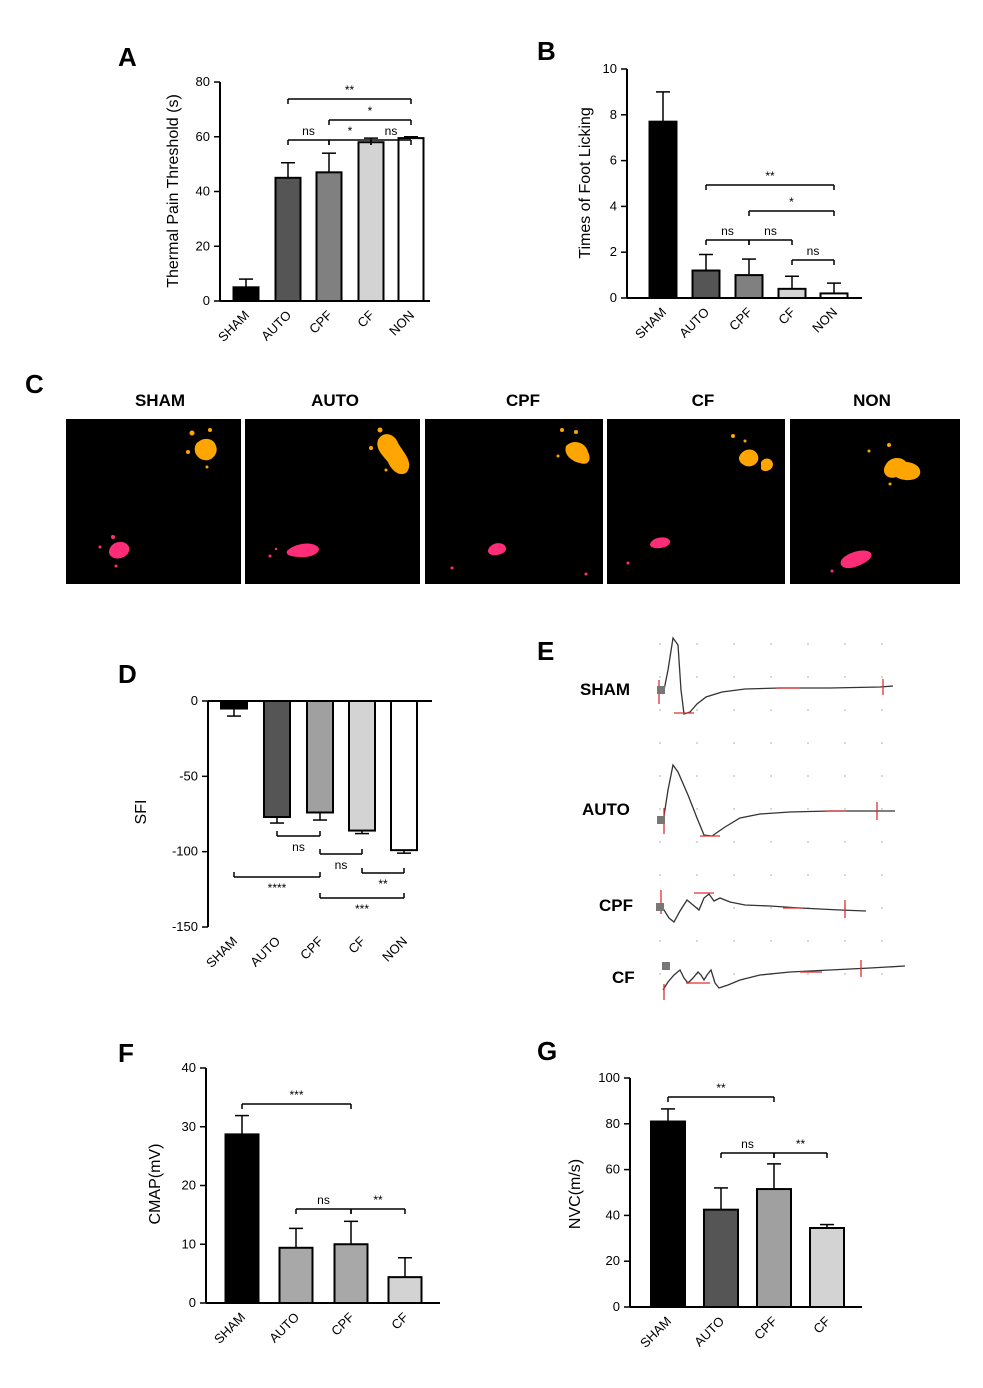 Image resolution: width=983 pixels, height=1388 pixels. Describe the element at coordinates (523, 400) in the screenshot. I see `footprint-title-cpf: CPF` at that location.